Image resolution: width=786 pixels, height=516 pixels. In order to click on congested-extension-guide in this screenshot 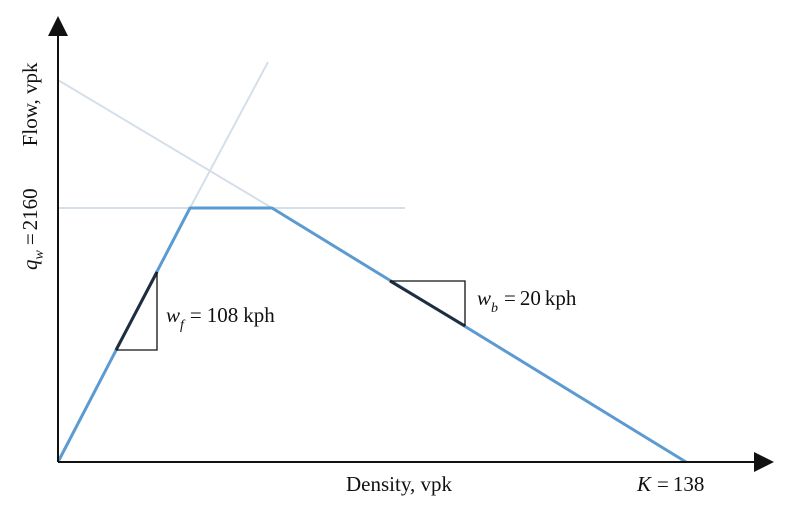, I will do `click(165, 144)`.